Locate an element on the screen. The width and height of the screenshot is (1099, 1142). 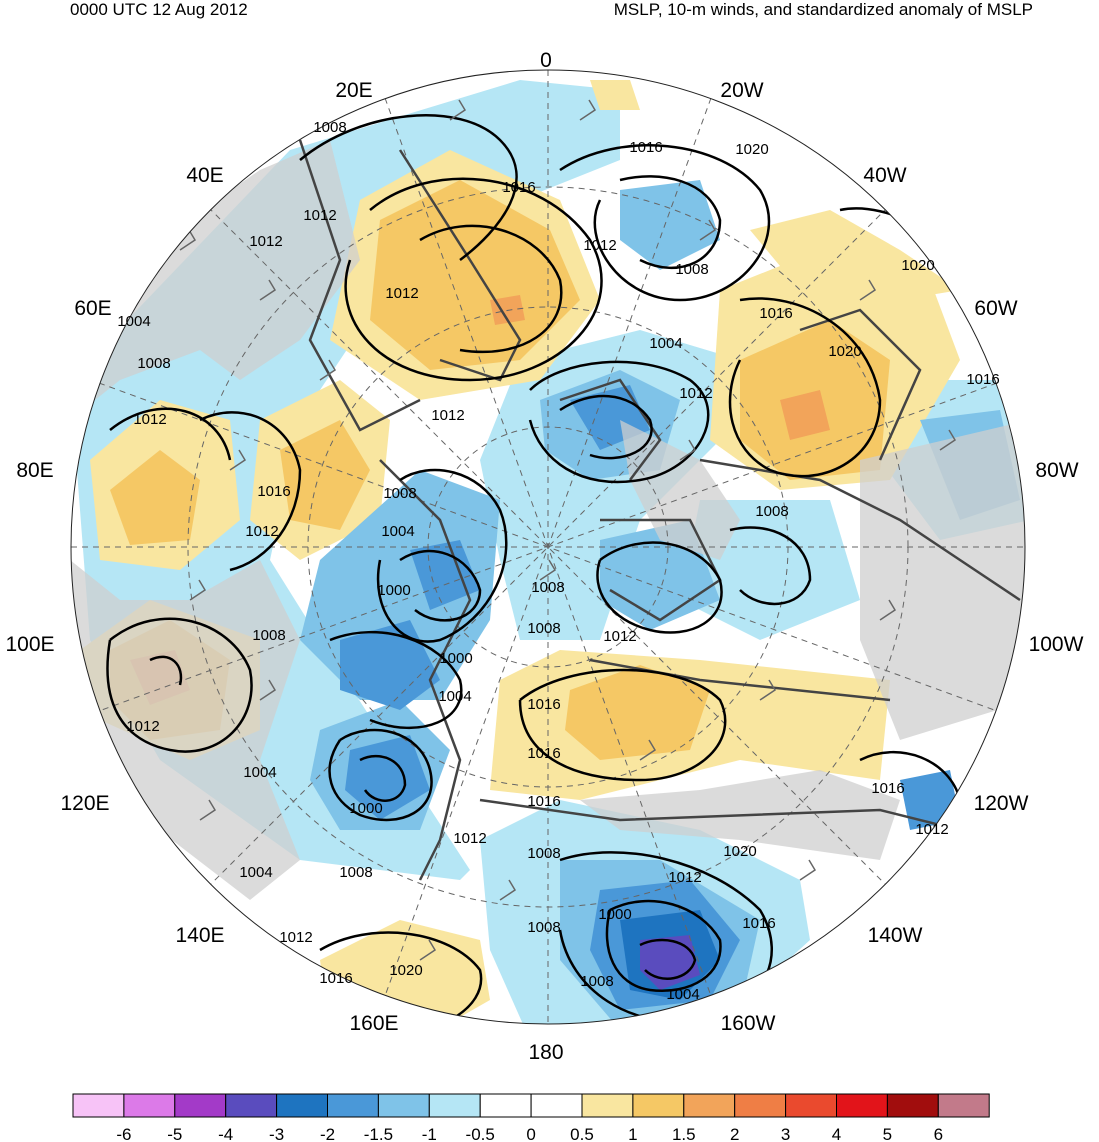
colorbar: -6 -5 -4 -3 -2 -1.5 -1 -0.5 0 0.5 1 1.5 2 3 4 5 6 is located at coordinates (531, 1117).